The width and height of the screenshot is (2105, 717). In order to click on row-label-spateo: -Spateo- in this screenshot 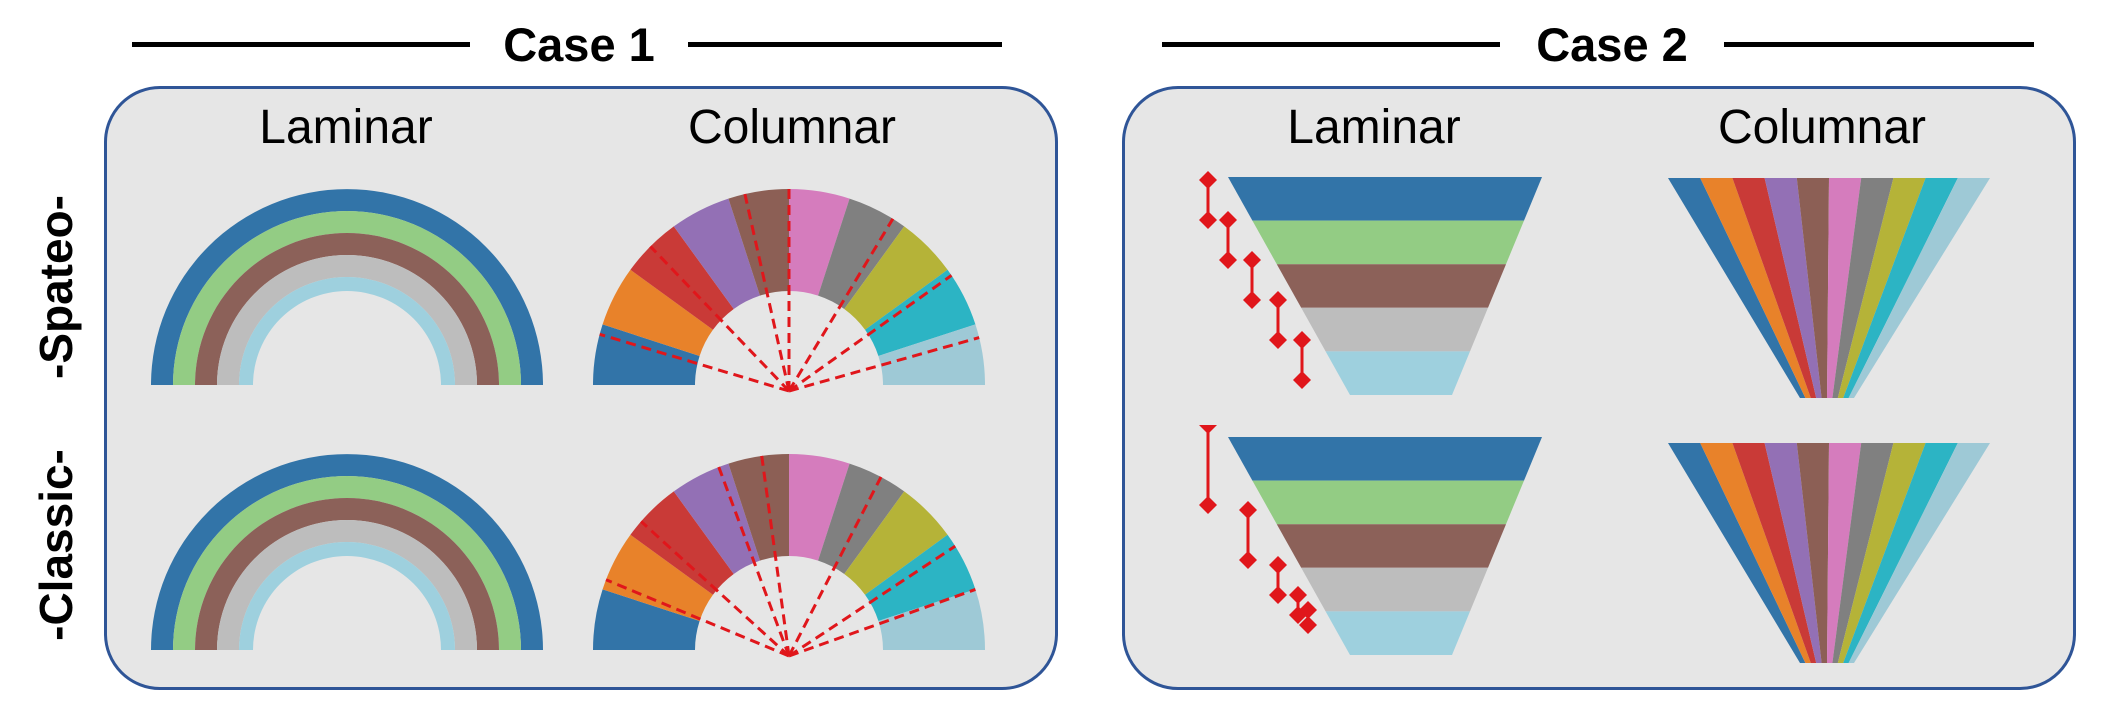, I will do `click(56, 287)`.